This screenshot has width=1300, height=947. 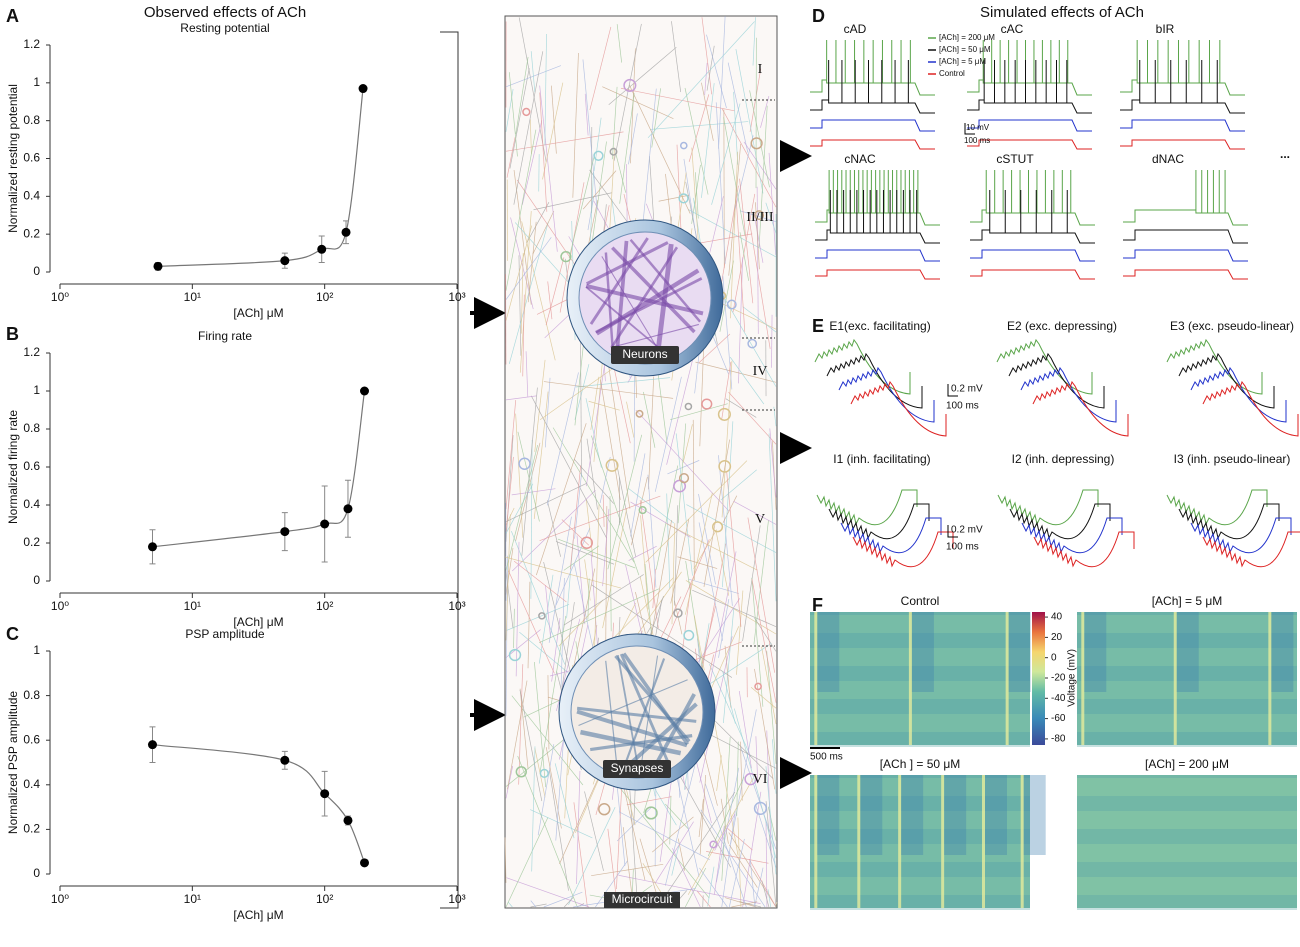 What do you see at coordinates (224, 28) in the screenshot?
I see `chart-title: Resting potential` at bounding box center [224, 28].